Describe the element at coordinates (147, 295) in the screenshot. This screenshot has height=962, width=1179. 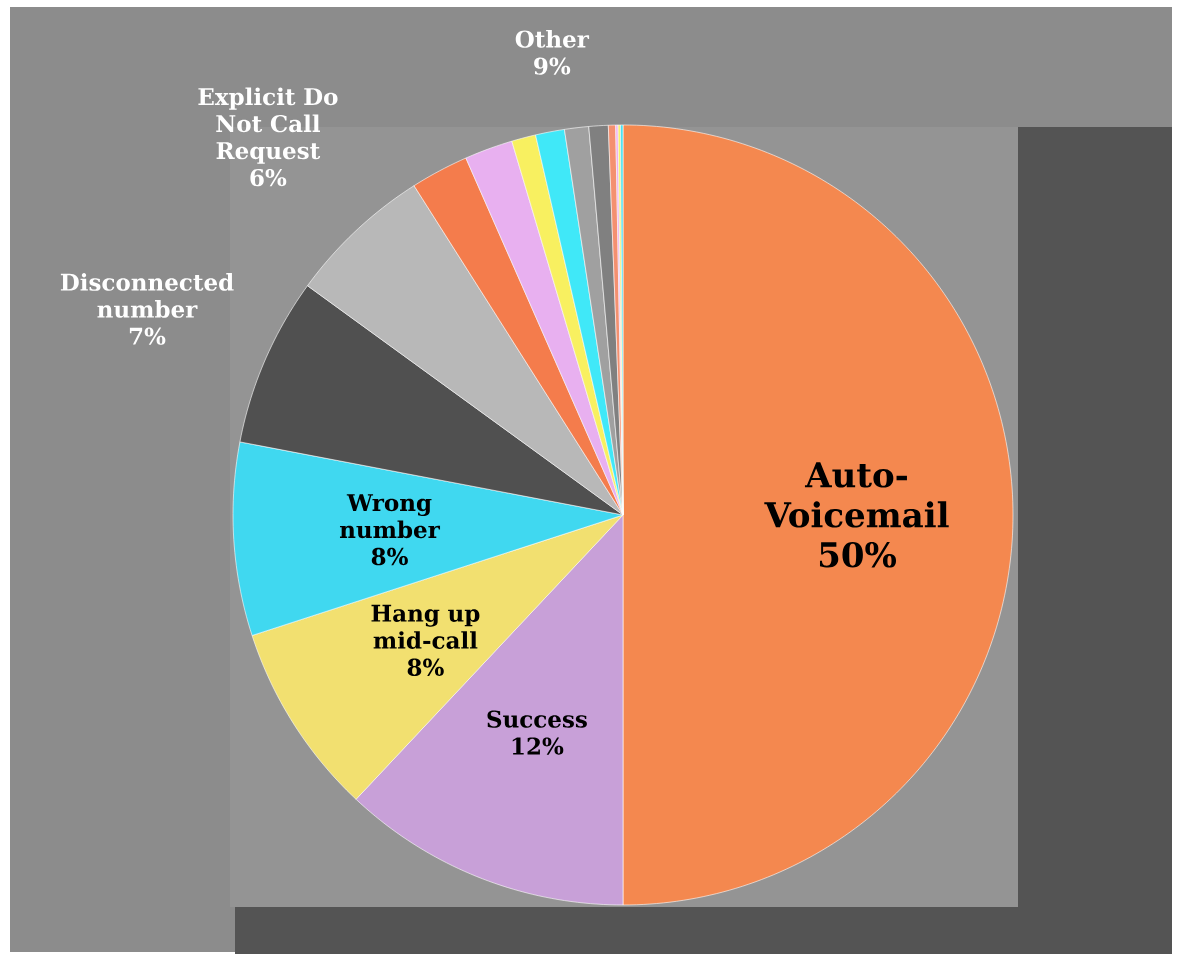
I see `slice-label: Disconnected number` at that location.